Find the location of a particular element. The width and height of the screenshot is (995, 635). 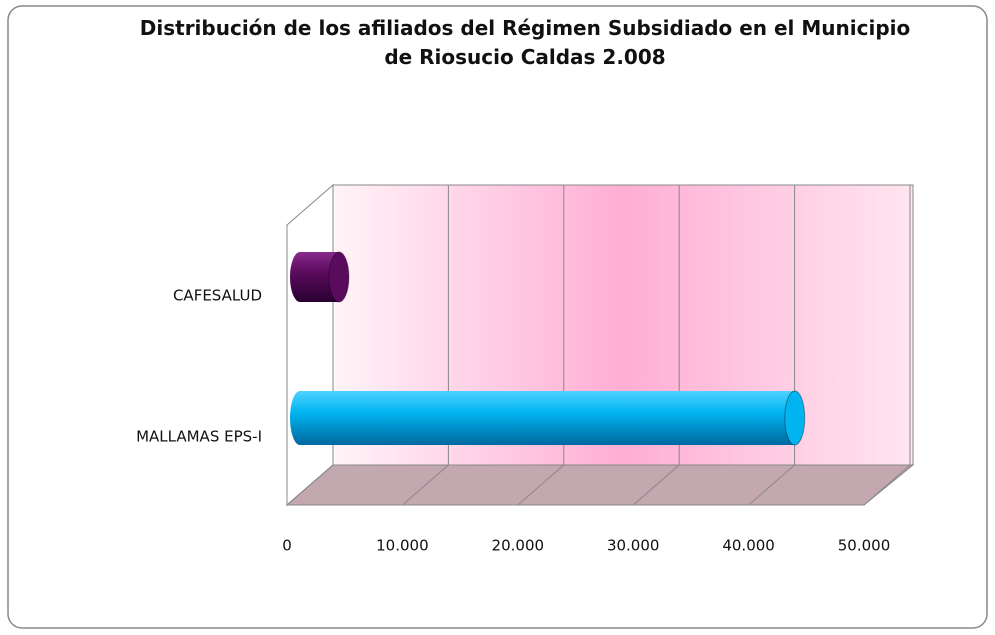

x-tick-label: 20.000 is located at coordinates (518, 546).